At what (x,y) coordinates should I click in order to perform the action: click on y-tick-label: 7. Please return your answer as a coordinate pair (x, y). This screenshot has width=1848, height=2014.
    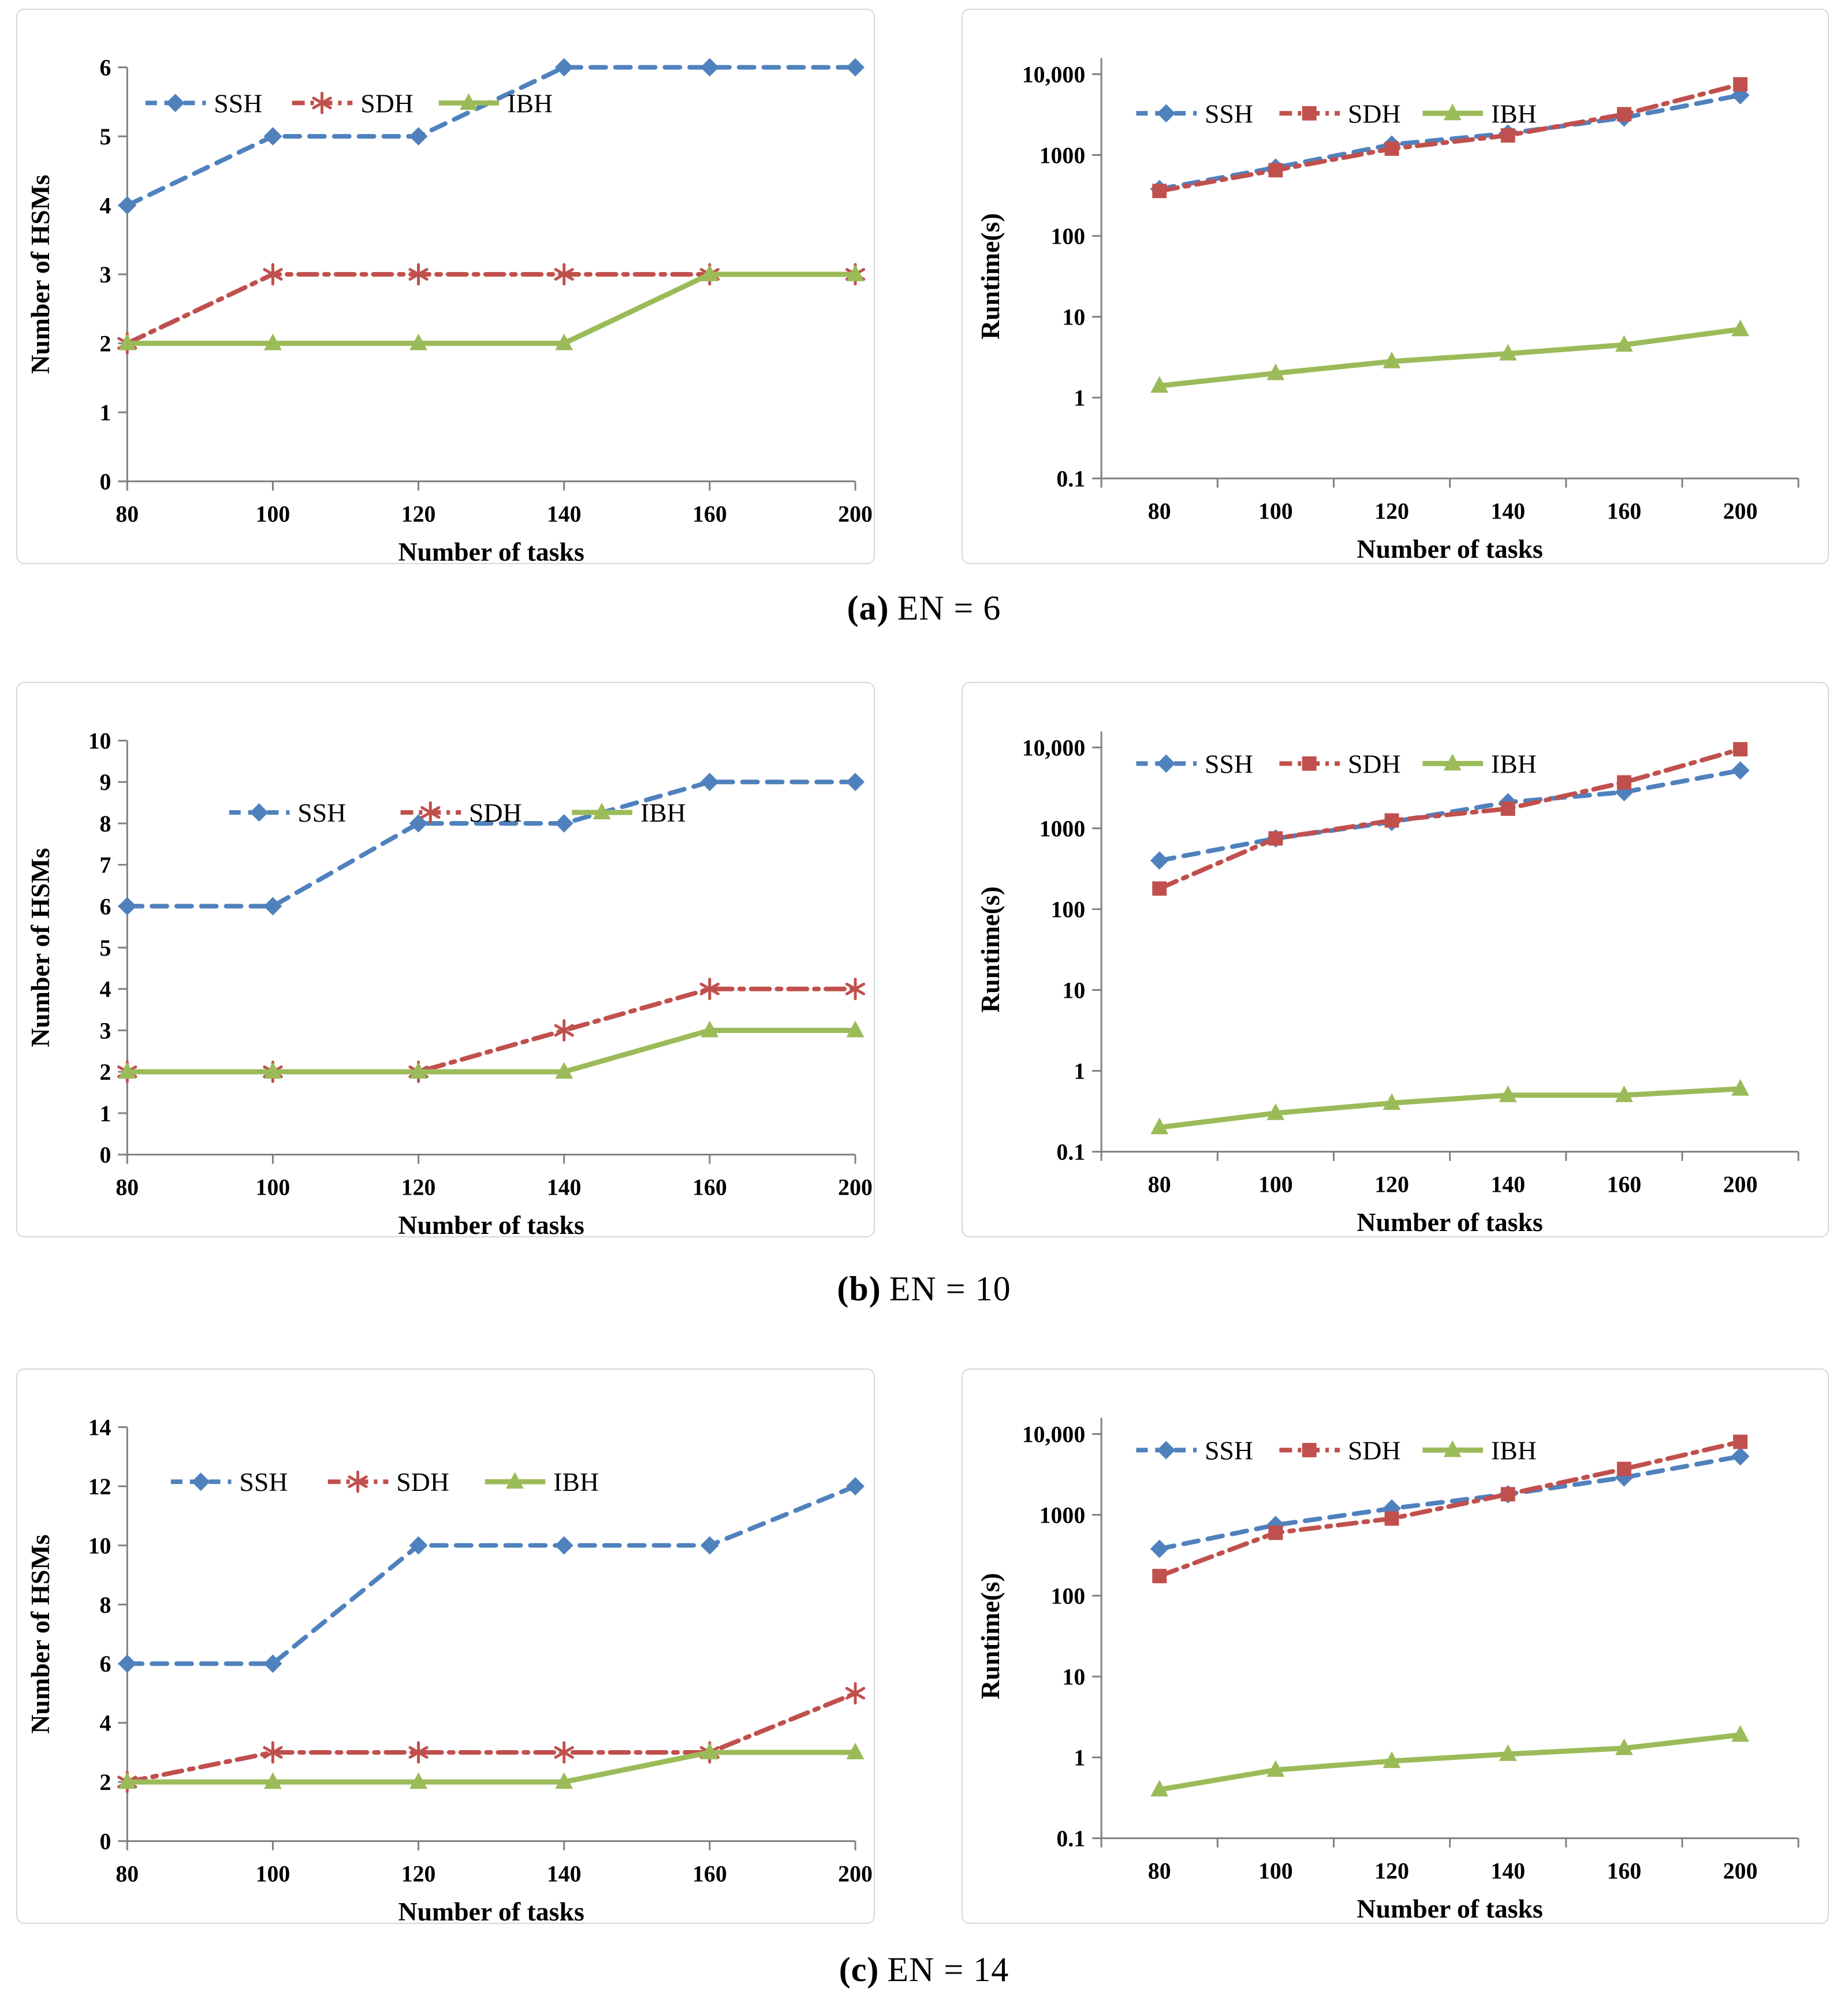
    Looking at the image, I should click on (105, 865).